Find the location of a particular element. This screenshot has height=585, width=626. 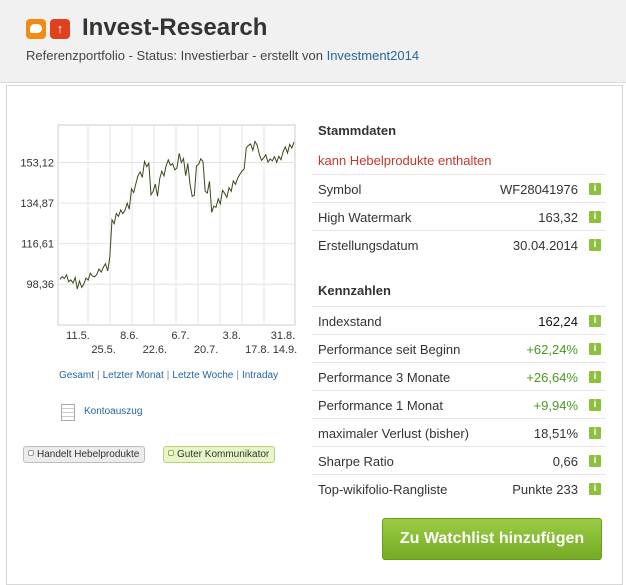

chart-grid-vertical is located at coordinates (176, 225).